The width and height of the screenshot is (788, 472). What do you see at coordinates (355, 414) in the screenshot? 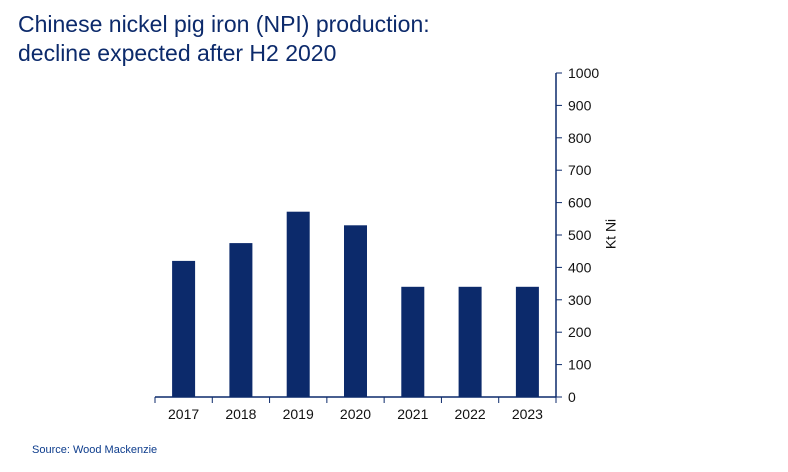
I see `x-tick-label: 2020` at bounding box center [355, 414].